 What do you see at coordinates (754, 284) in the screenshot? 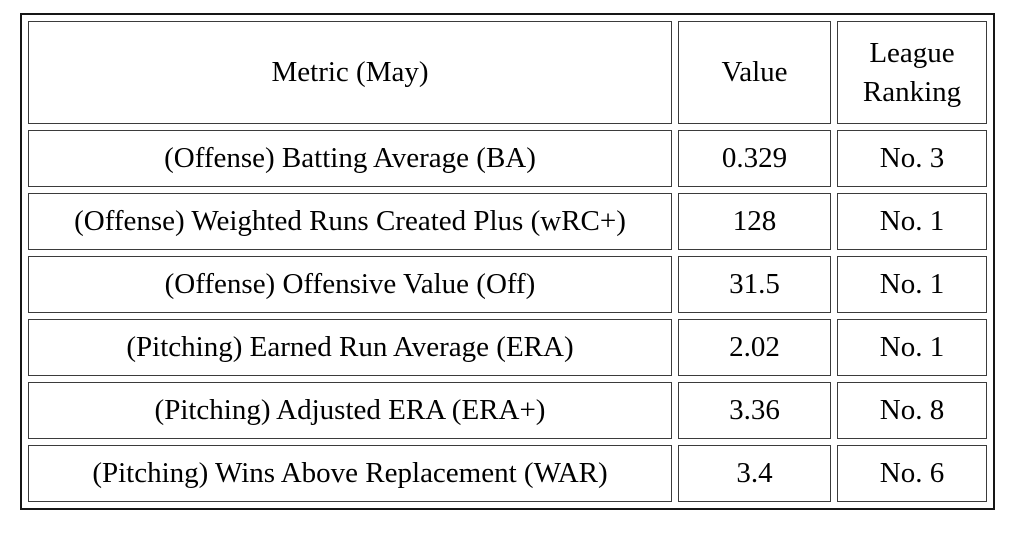
I see `value-cell: 31.5` at bounding box center [754, 284].